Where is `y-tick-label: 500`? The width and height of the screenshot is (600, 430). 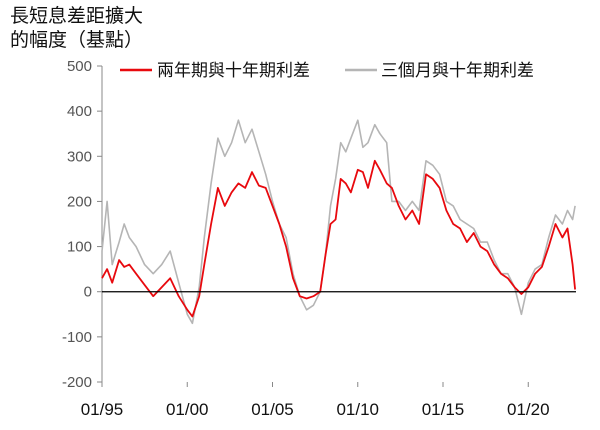 y-tick-label: 500 is located at coordinates (79, 66).